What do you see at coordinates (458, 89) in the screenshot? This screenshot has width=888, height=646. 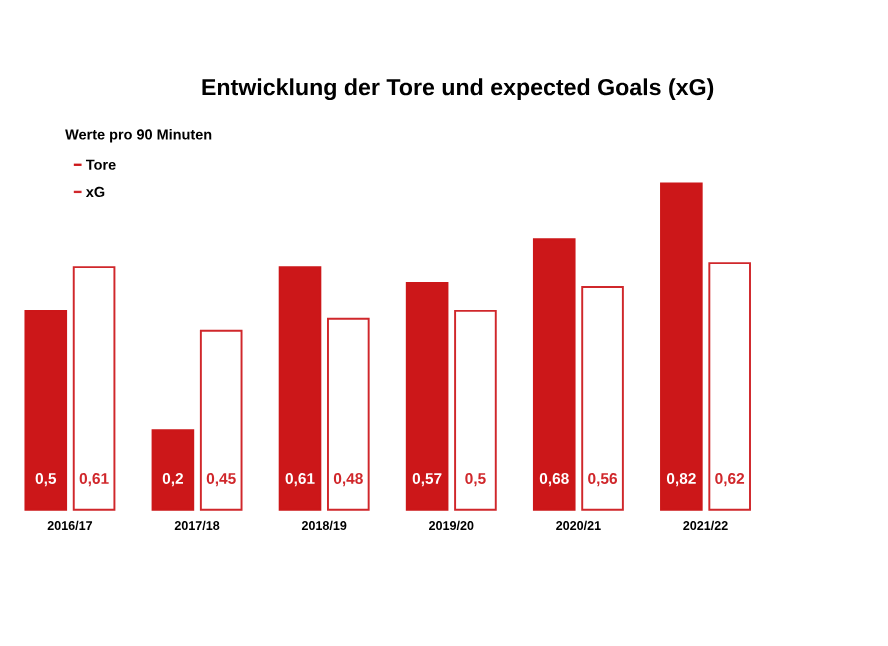 I see `chart-title: Entwicklung der Tore und expected Goals (xG)` at bounding box center [458, 89].